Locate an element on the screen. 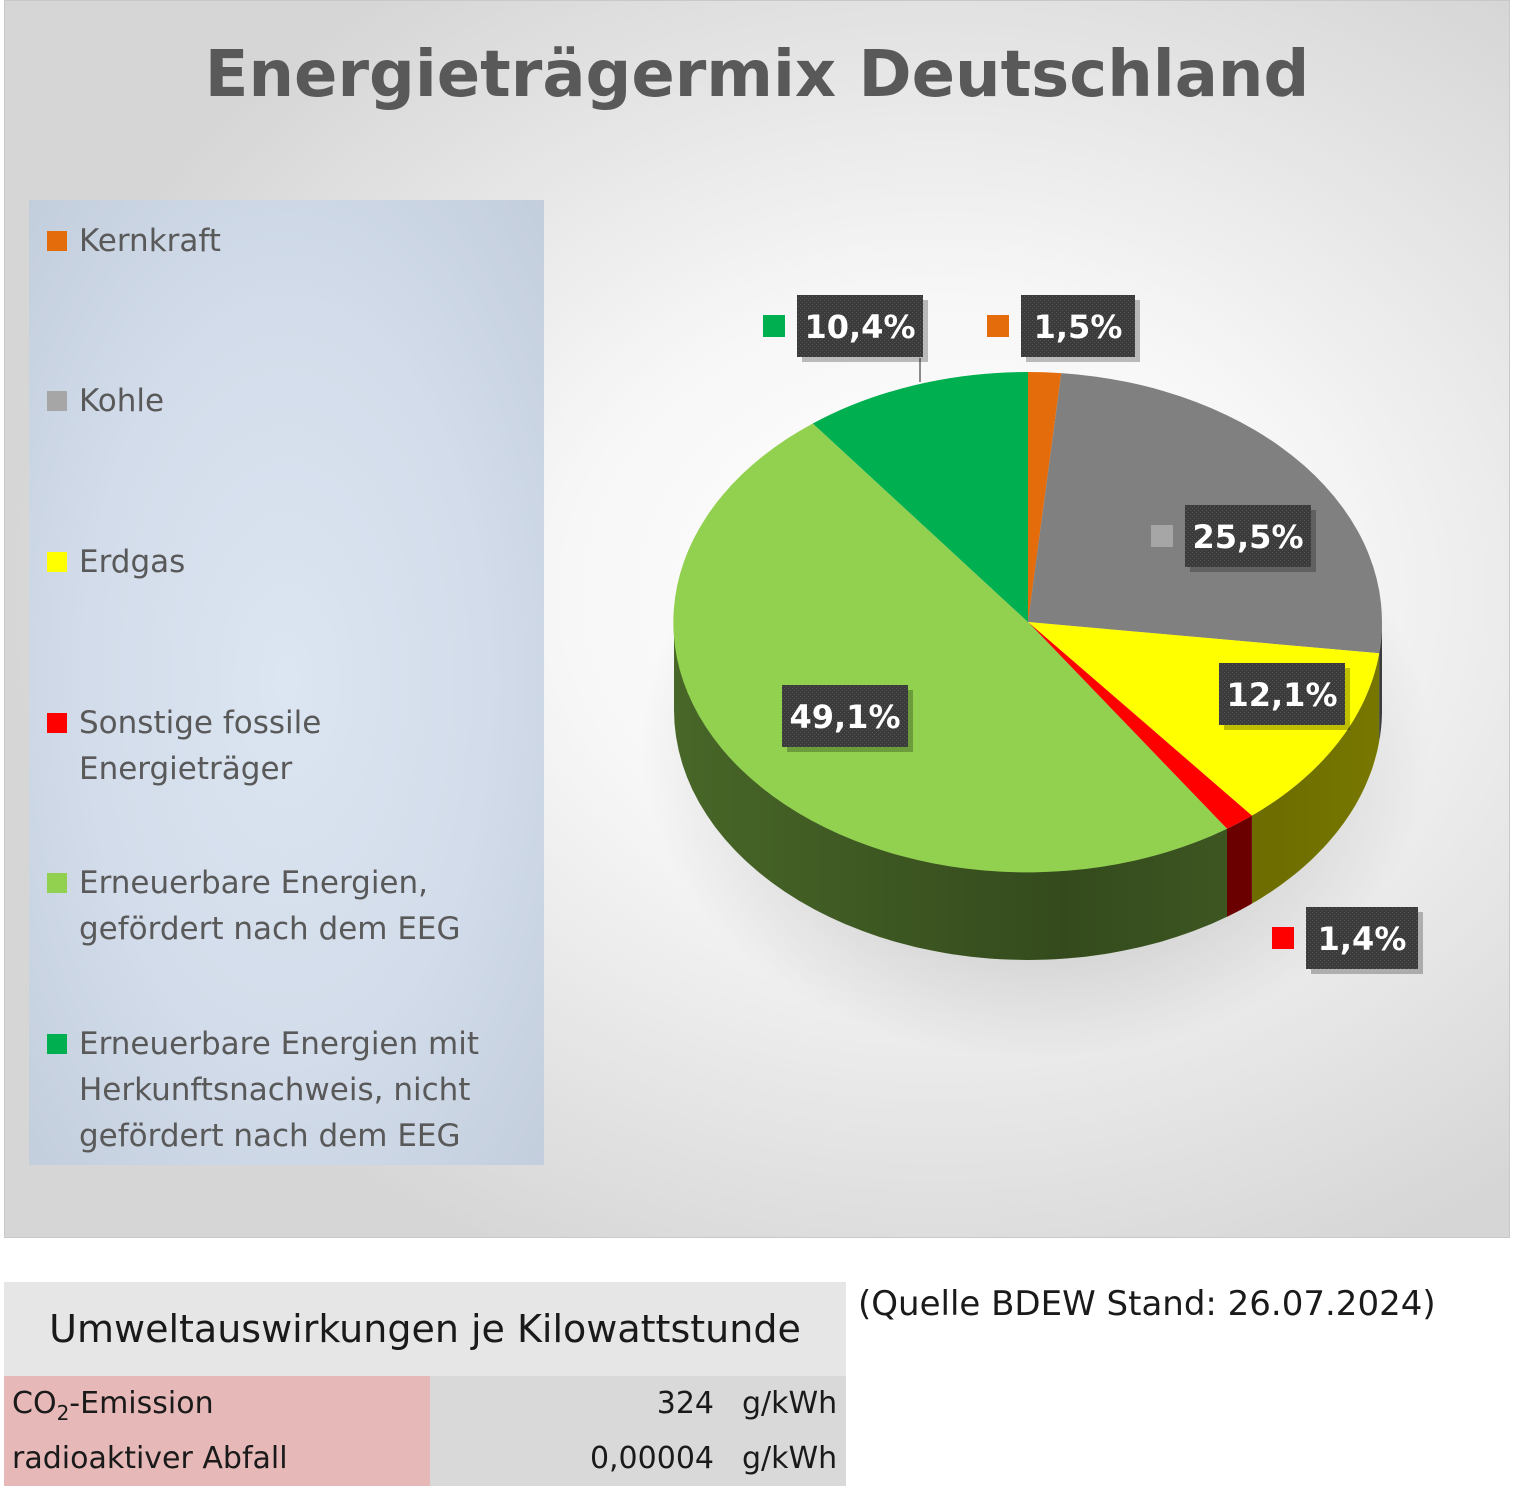  pie-side-shading is located at coordinates (1028, 791).